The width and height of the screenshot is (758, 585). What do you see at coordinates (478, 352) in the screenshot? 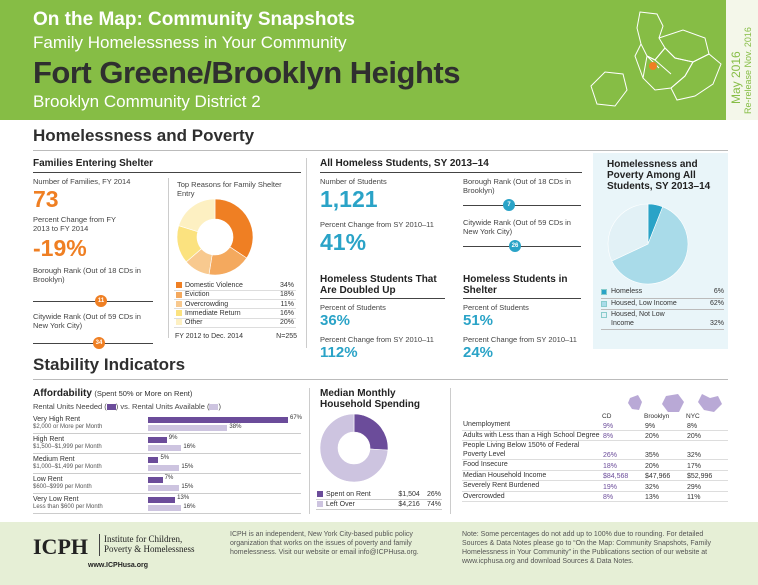
I see `shelter-chg: 24%` at bounding box center [478, 352].